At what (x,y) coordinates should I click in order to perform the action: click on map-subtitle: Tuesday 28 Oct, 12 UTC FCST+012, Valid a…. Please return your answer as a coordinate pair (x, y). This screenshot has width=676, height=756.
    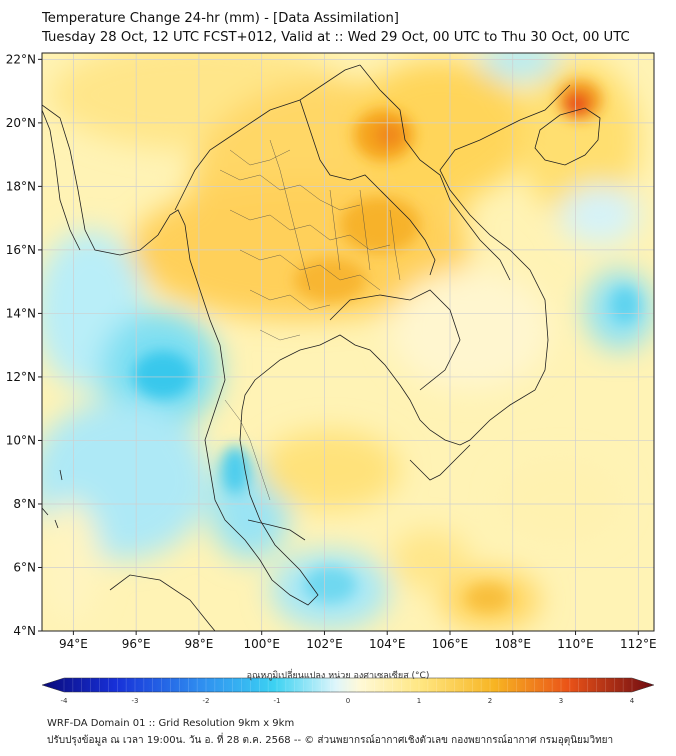
    Looking at the image, I should click on (336, 37).